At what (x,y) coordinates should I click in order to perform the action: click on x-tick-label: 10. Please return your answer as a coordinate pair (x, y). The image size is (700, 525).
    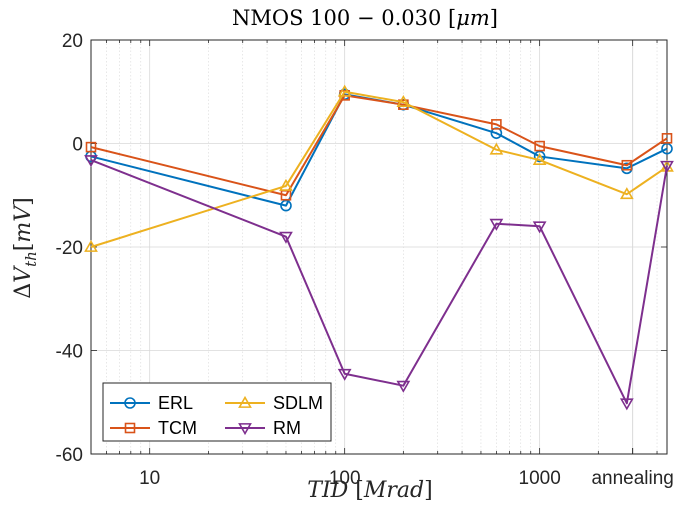
    Looking at the image, I should click on (149, 478).